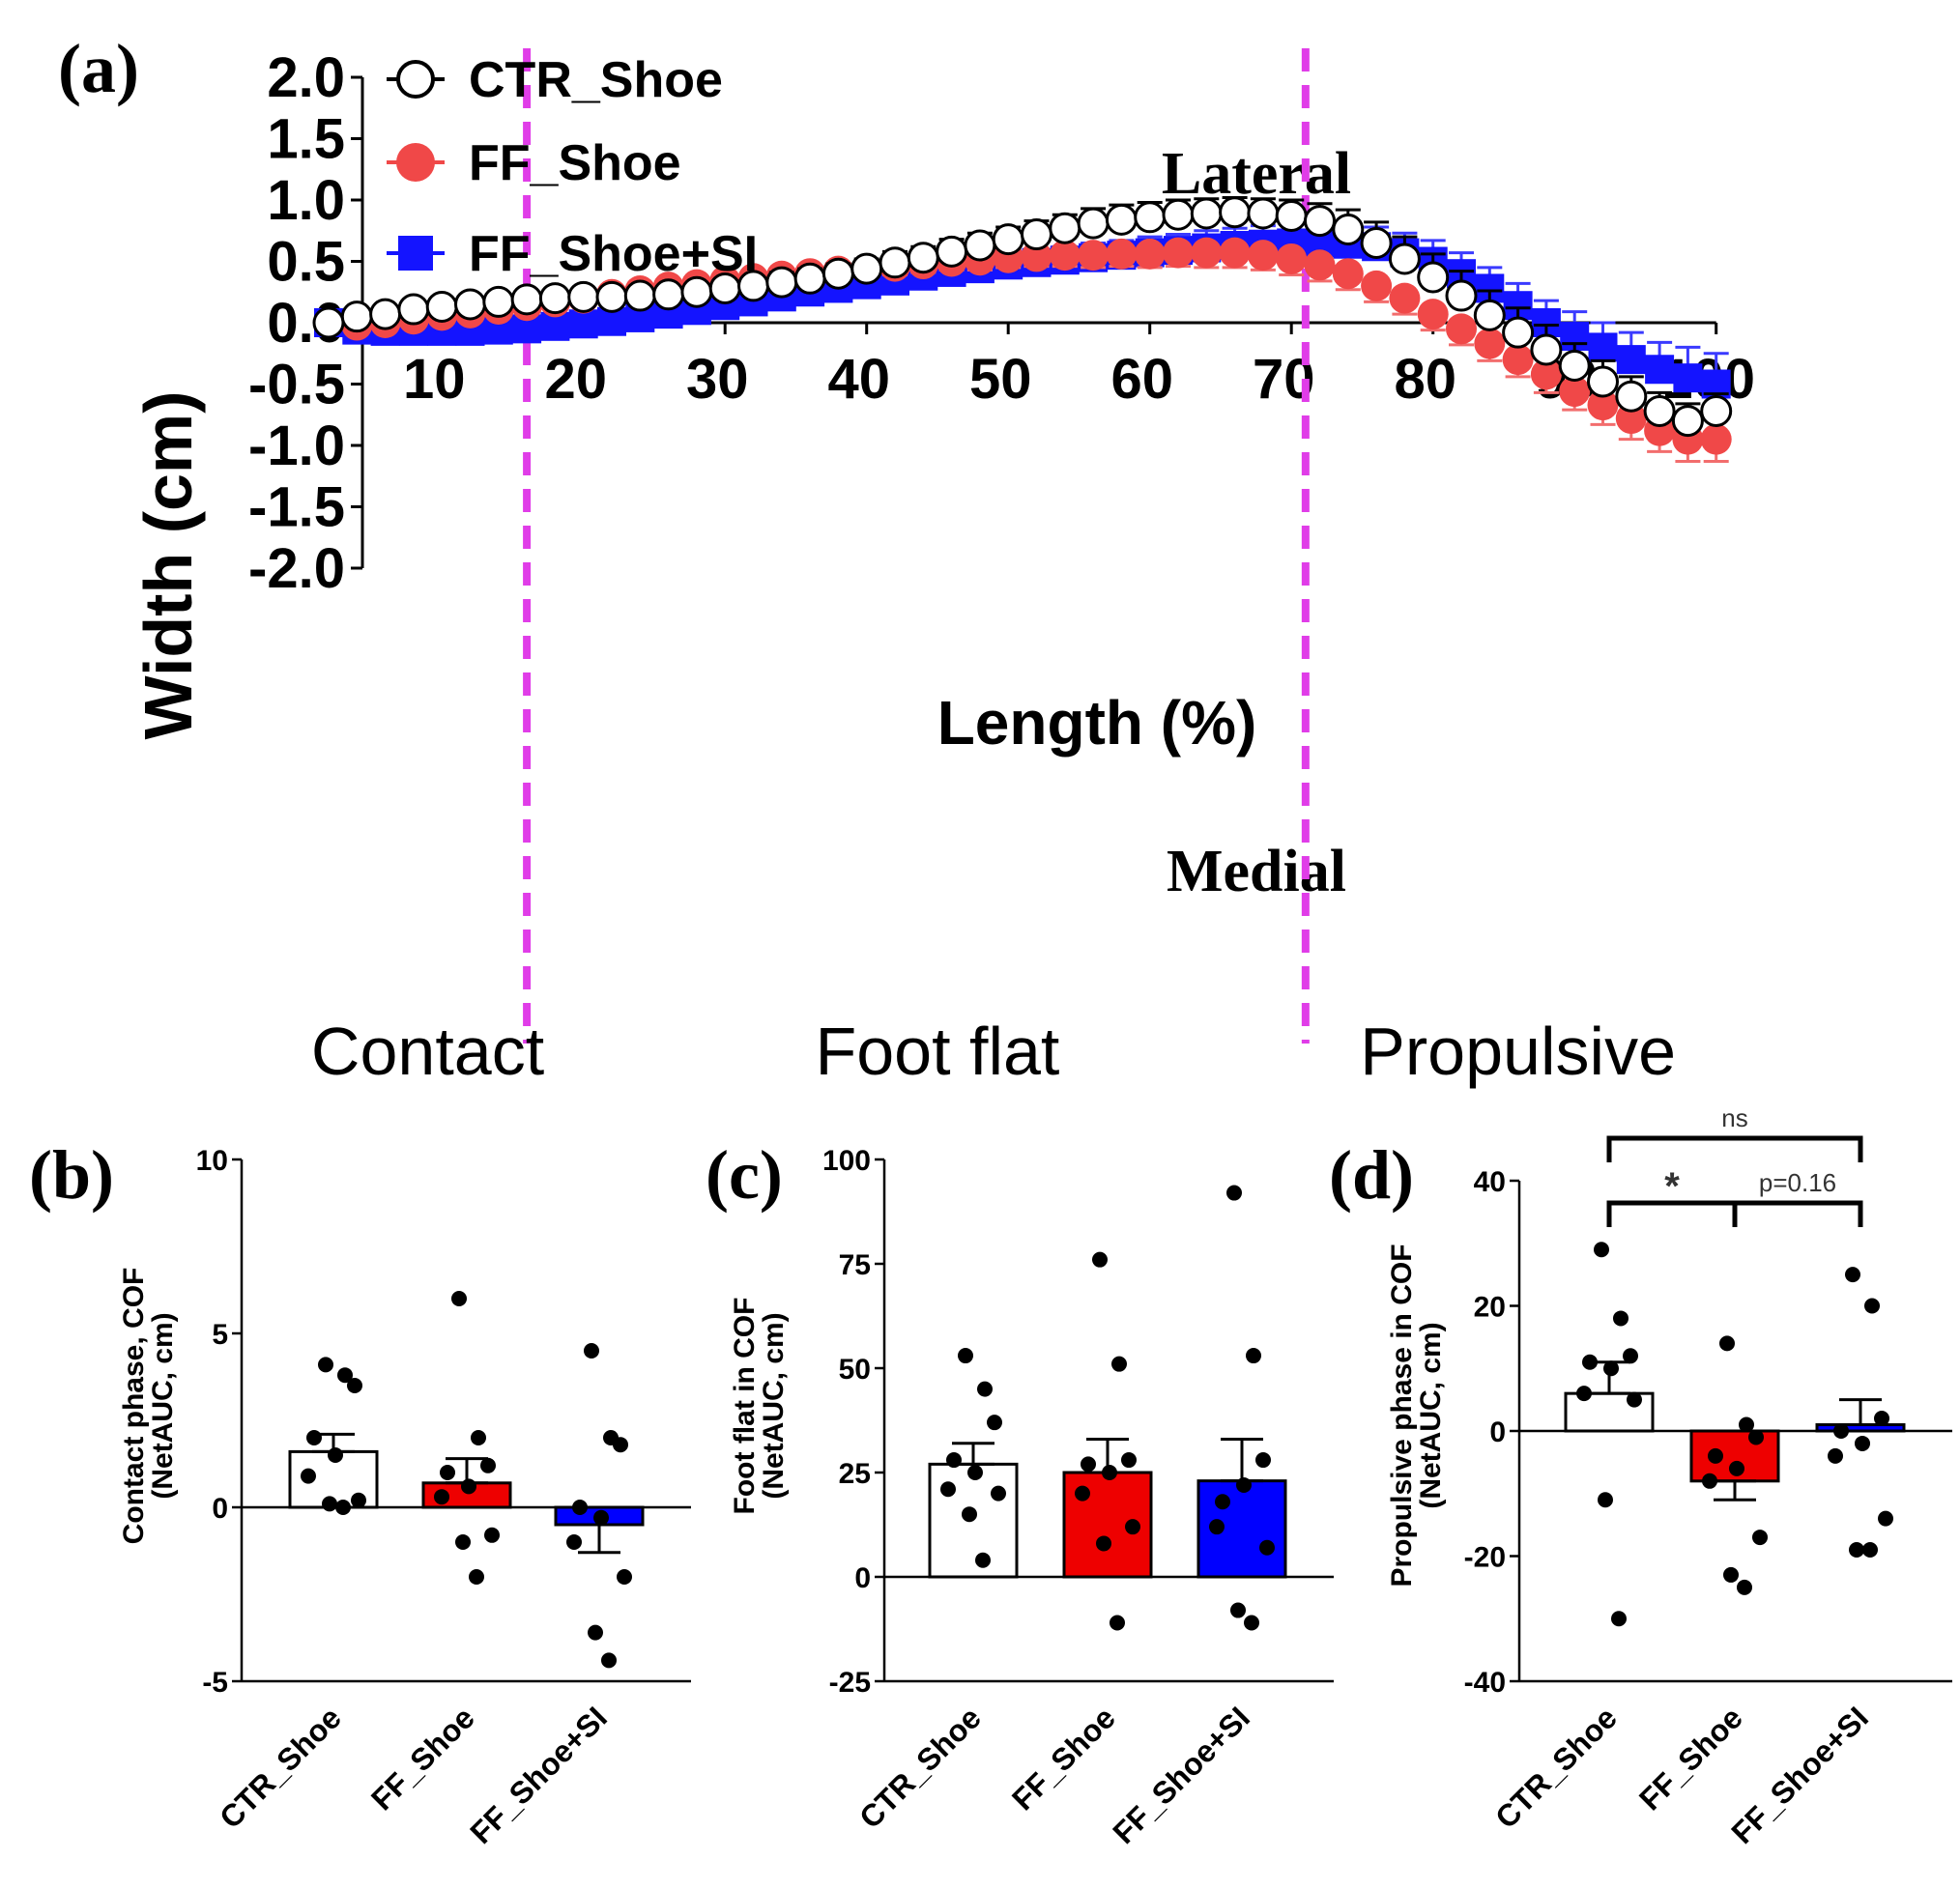 The height and width of the screenshot is (1888, 1960). What do you see at coordinates (859, 379) in the screenshot?
I see `x-tick-label-a: 40` at bounding box center [859, 379].